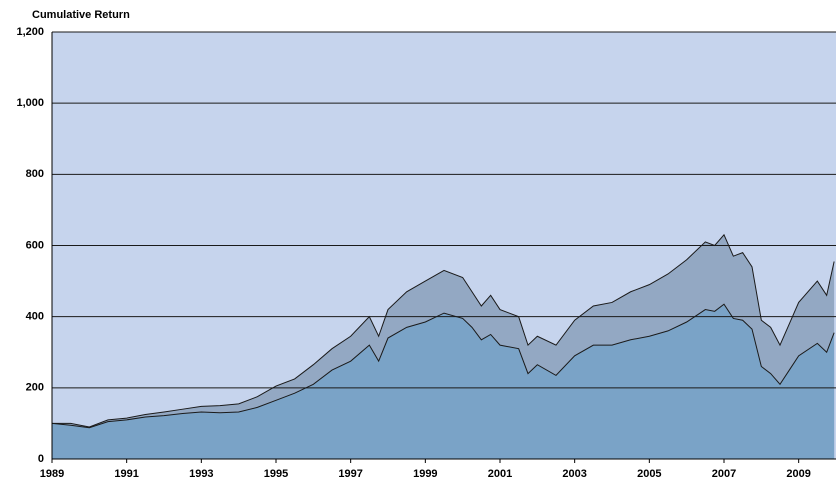 This screenshot has width=838, height=484. I want to click on x-tick-label: 1989, so click(52, 474).